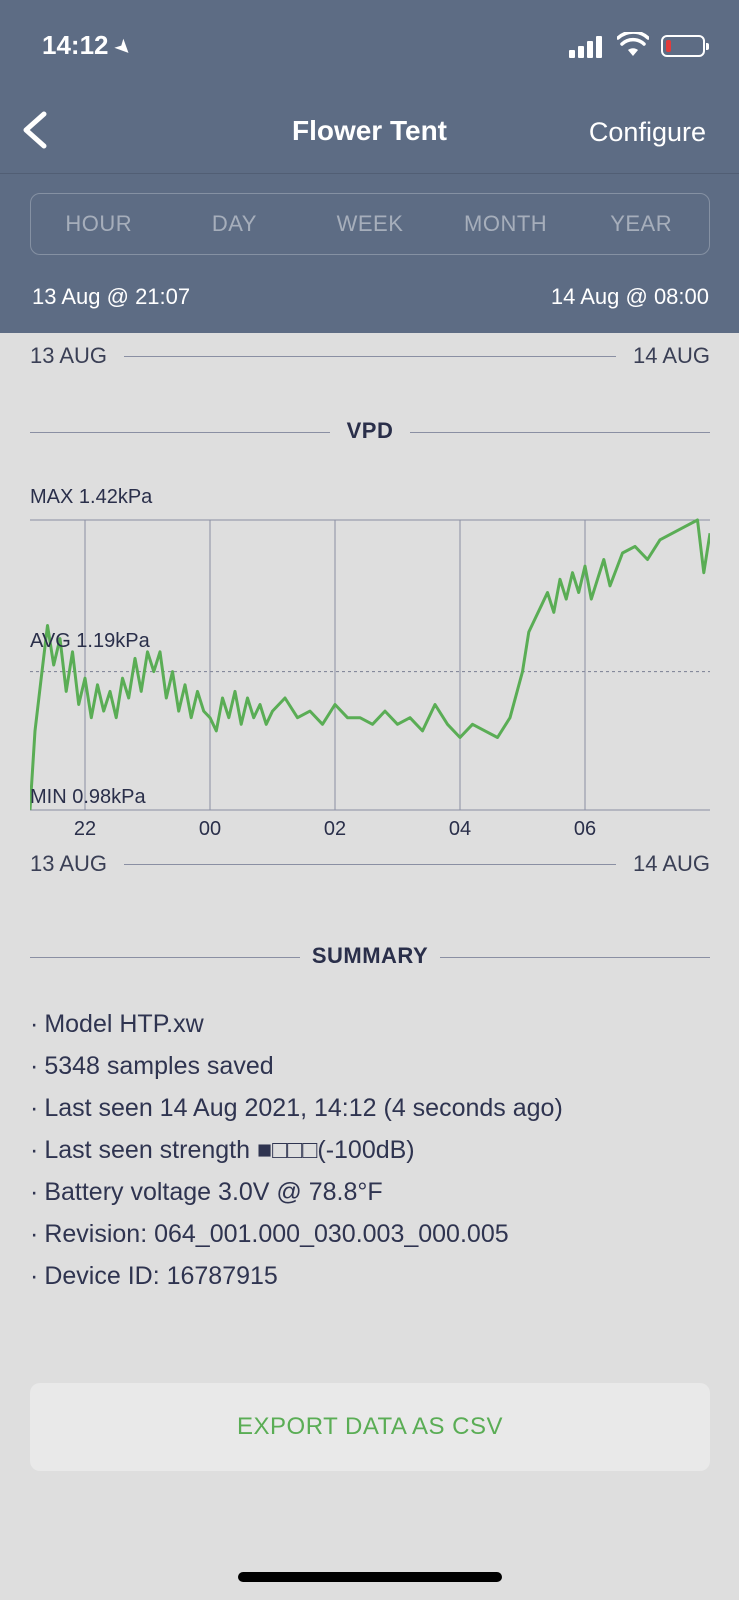  I want to click on nav-divider, so click(369, 173).